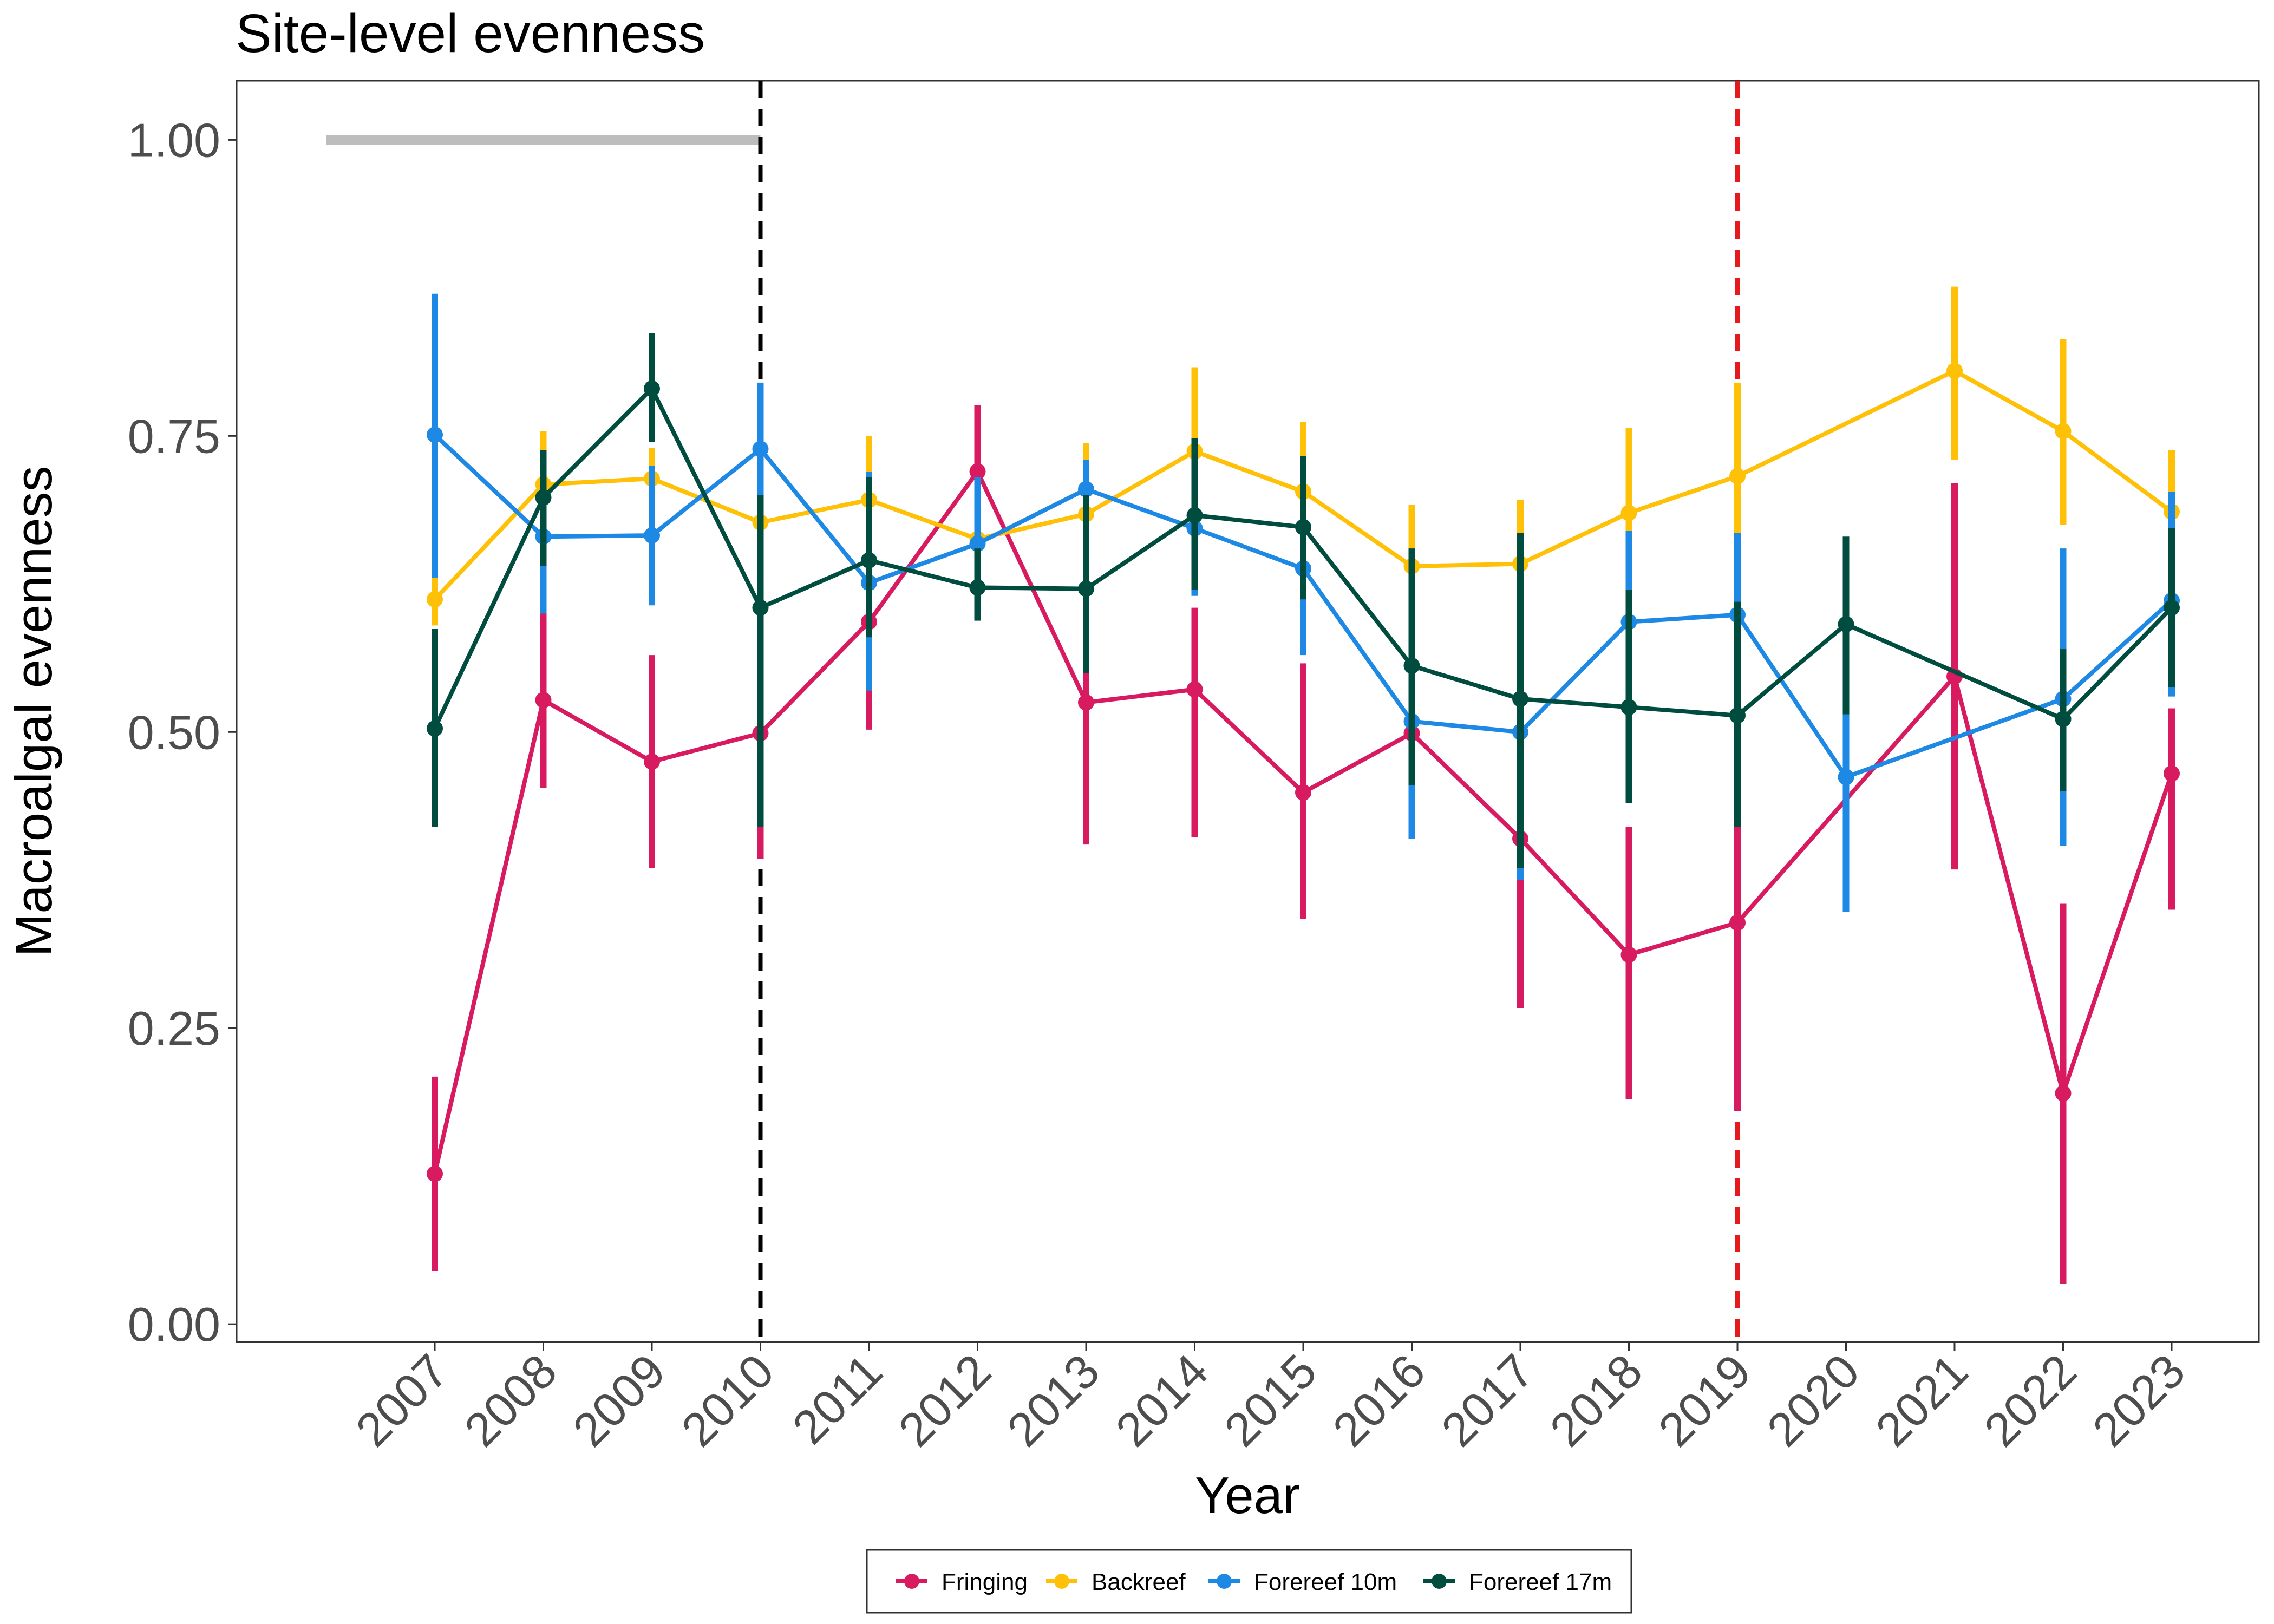 Image resolution: width=2274 pixels, height=1624 pixels. What do you see at coordinates (945, 1400) in the screenshot?
I see `x-tick-label: 2012` at bounding box center [945, 1400].